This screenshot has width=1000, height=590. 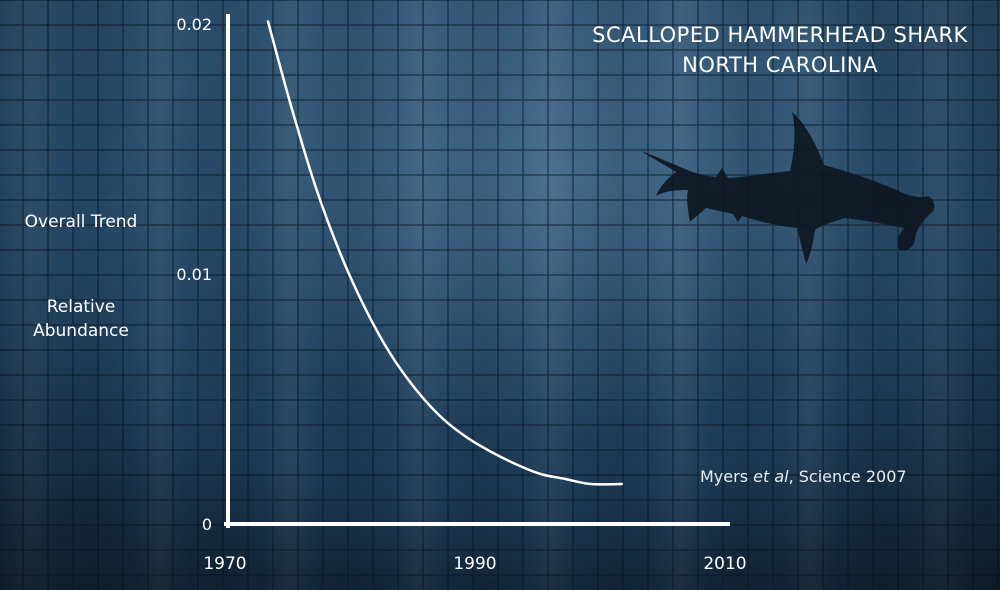 I want to click on chart-title-line-1: SCALLOPED HAMMERHEAD SHARK, so click(x=780, y=35).